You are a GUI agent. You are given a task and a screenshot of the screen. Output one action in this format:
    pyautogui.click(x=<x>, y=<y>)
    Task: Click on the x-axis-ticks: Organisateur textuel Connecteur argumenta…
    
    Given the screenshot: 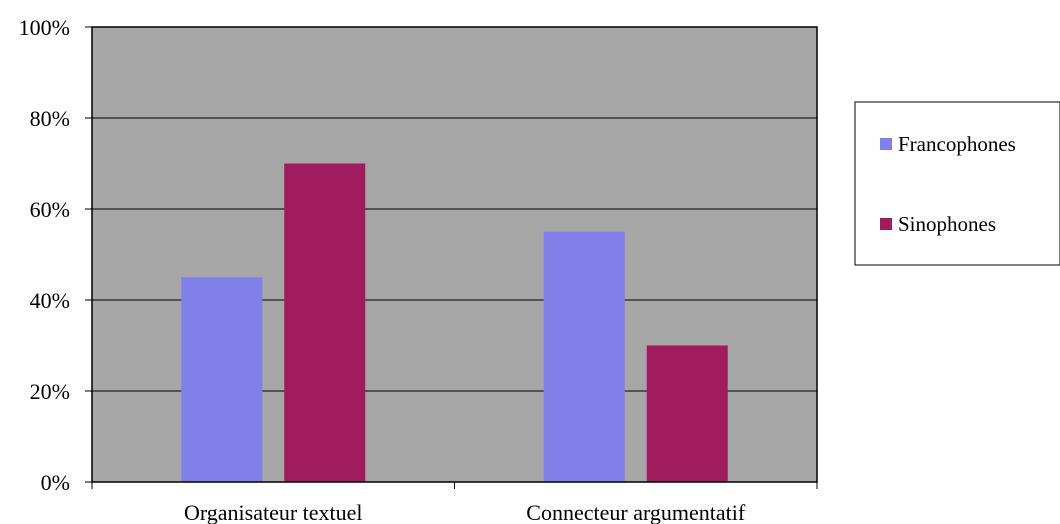 What is the action you would take?
    pyautogui.click(x=454, y=503)
    